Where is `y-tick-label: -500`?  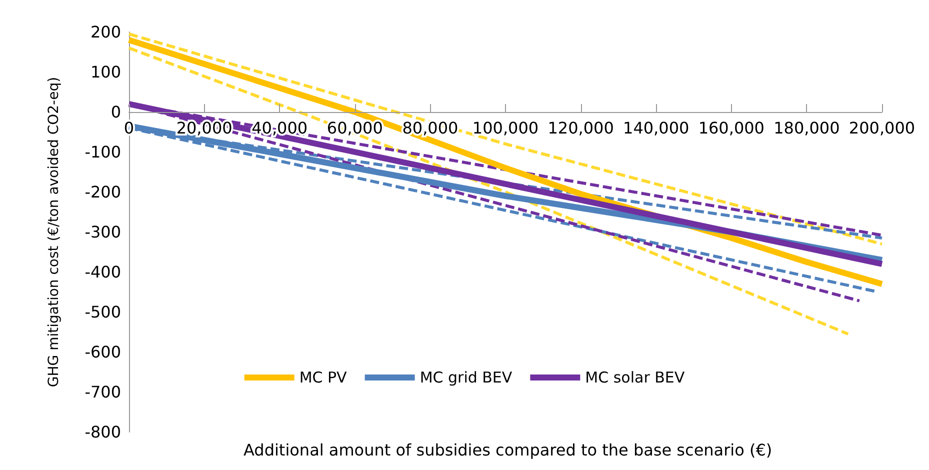 y-tick-label: -500 is located at coordinates (102, 312).